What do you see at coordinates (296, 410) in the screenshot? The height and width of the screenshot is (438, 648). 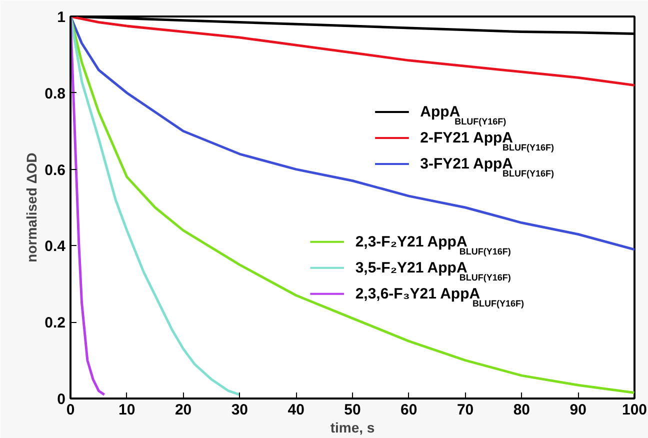 I see `x-tick-label: 40` at bounding box center [296, 410].